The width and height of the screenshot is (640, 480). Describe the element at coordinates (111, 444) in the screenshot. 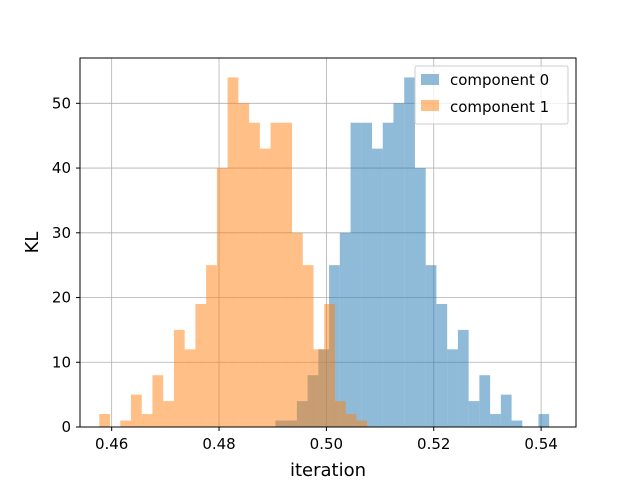

I see `x-tick-label: 0.46` at that location.